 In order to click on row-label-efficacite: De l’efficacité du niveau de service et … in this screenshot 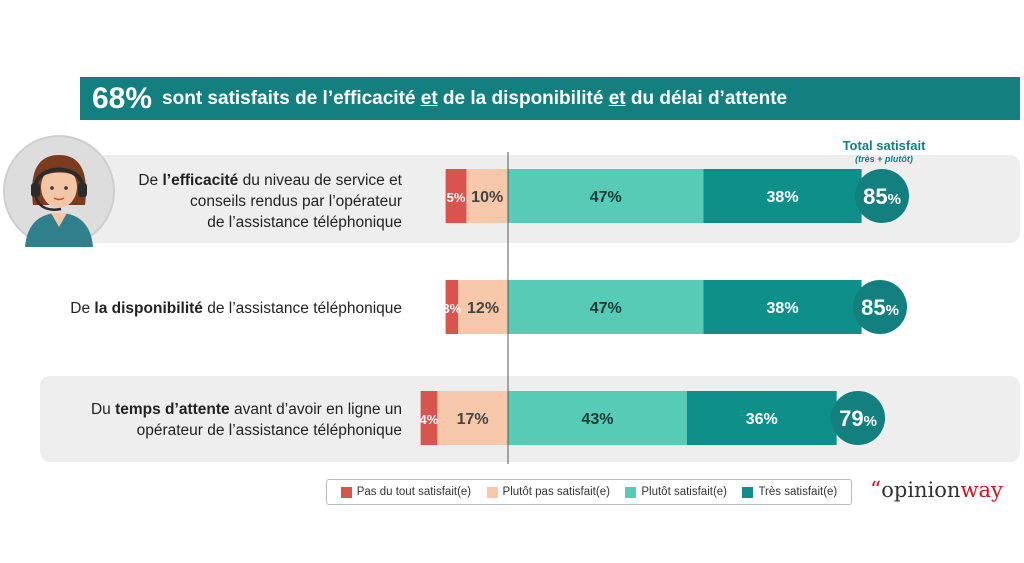, I will do `click(270, 201)`.